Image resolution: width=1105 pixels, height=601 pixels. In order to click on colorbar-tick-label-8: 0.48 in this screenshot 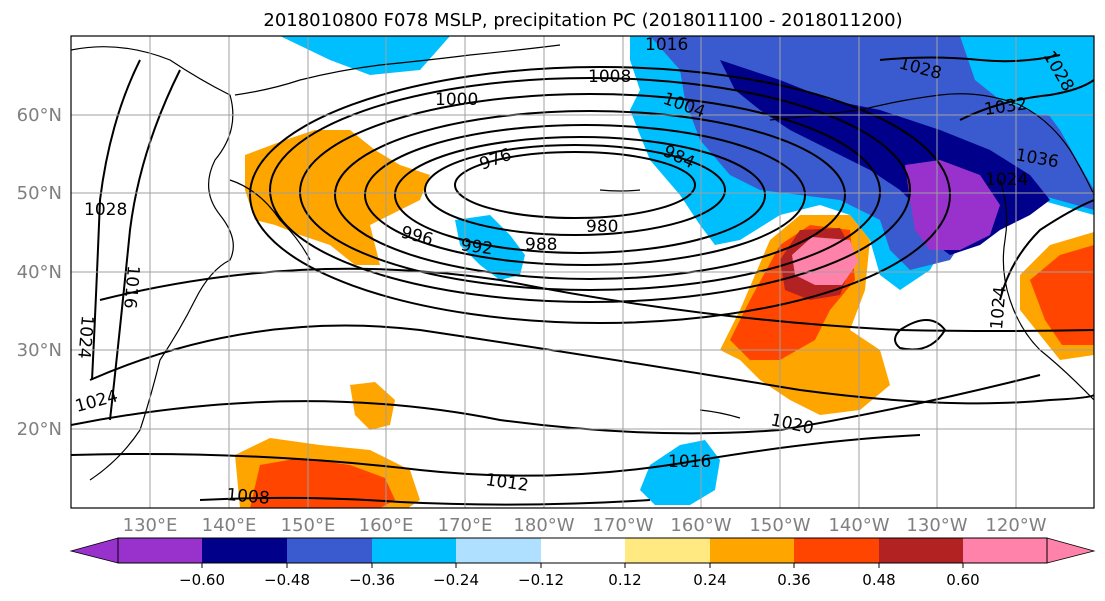, I will do `click(878, 580)`.